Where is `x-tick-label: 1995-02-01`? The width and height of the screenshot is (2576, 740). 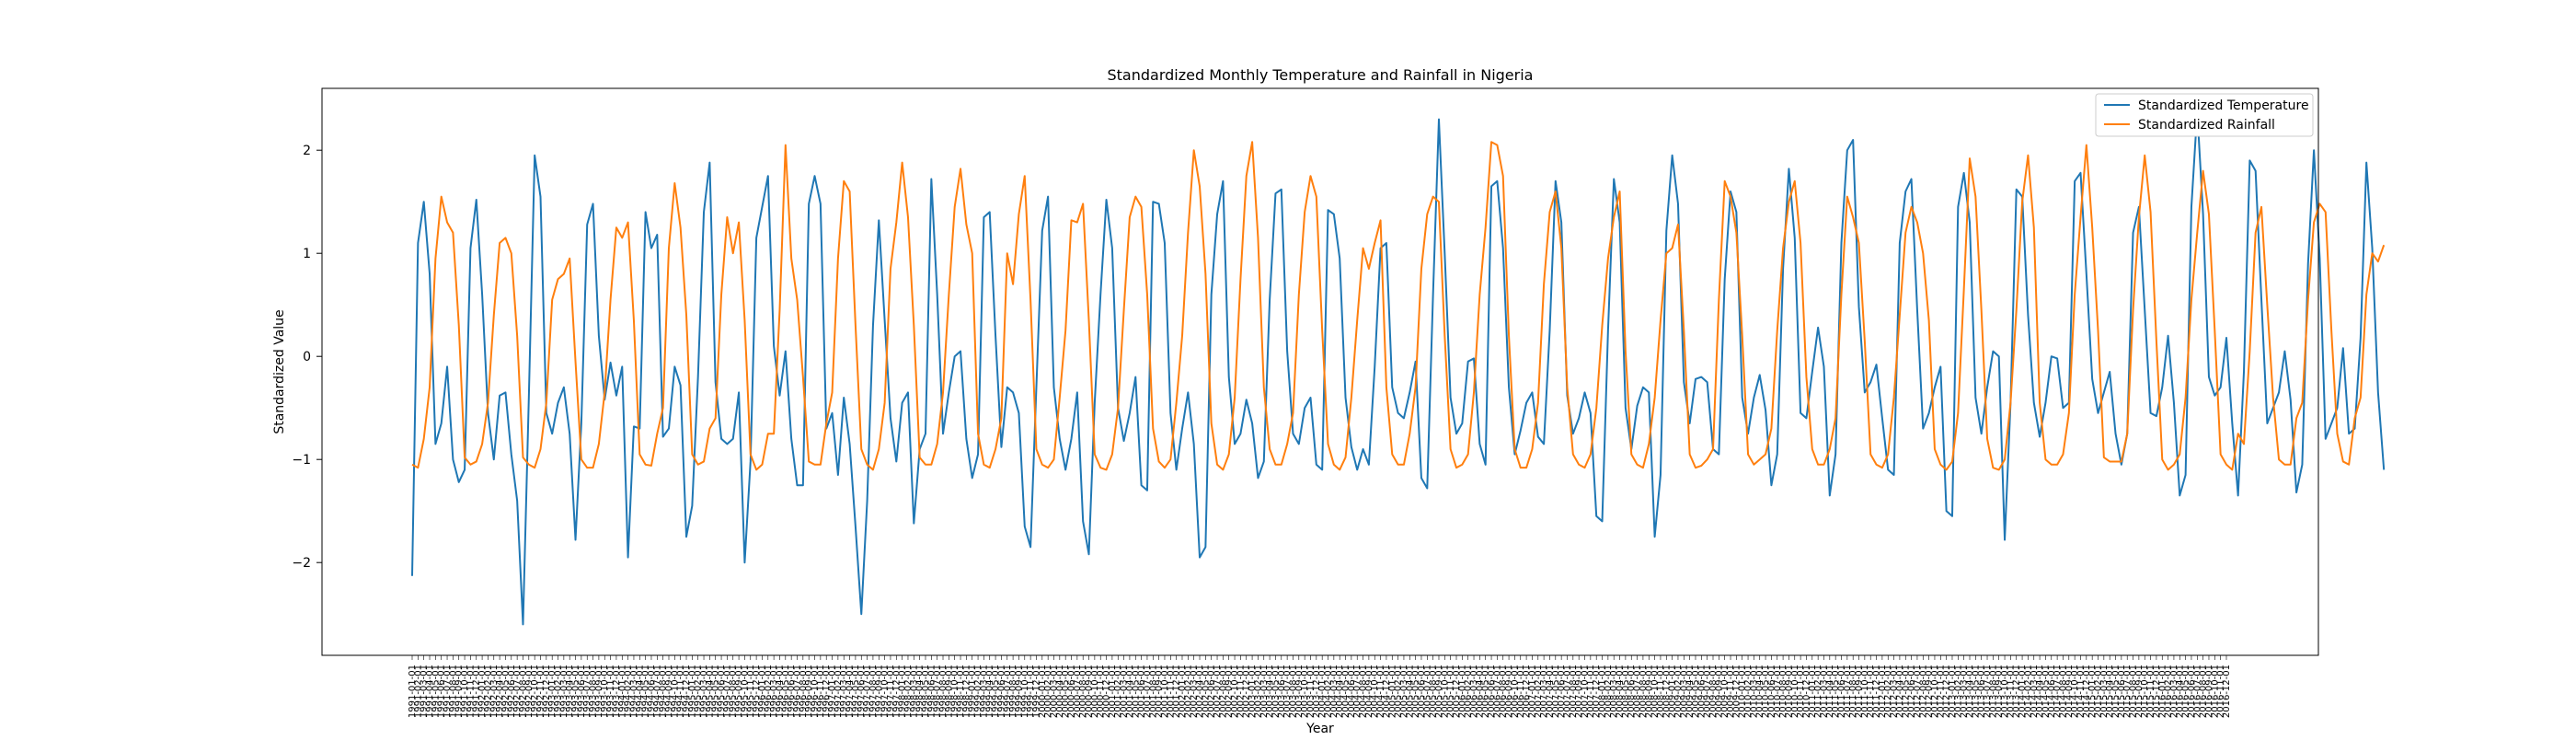 x-tick-label: 1995-02-01 is located at coordinates (699, 691).